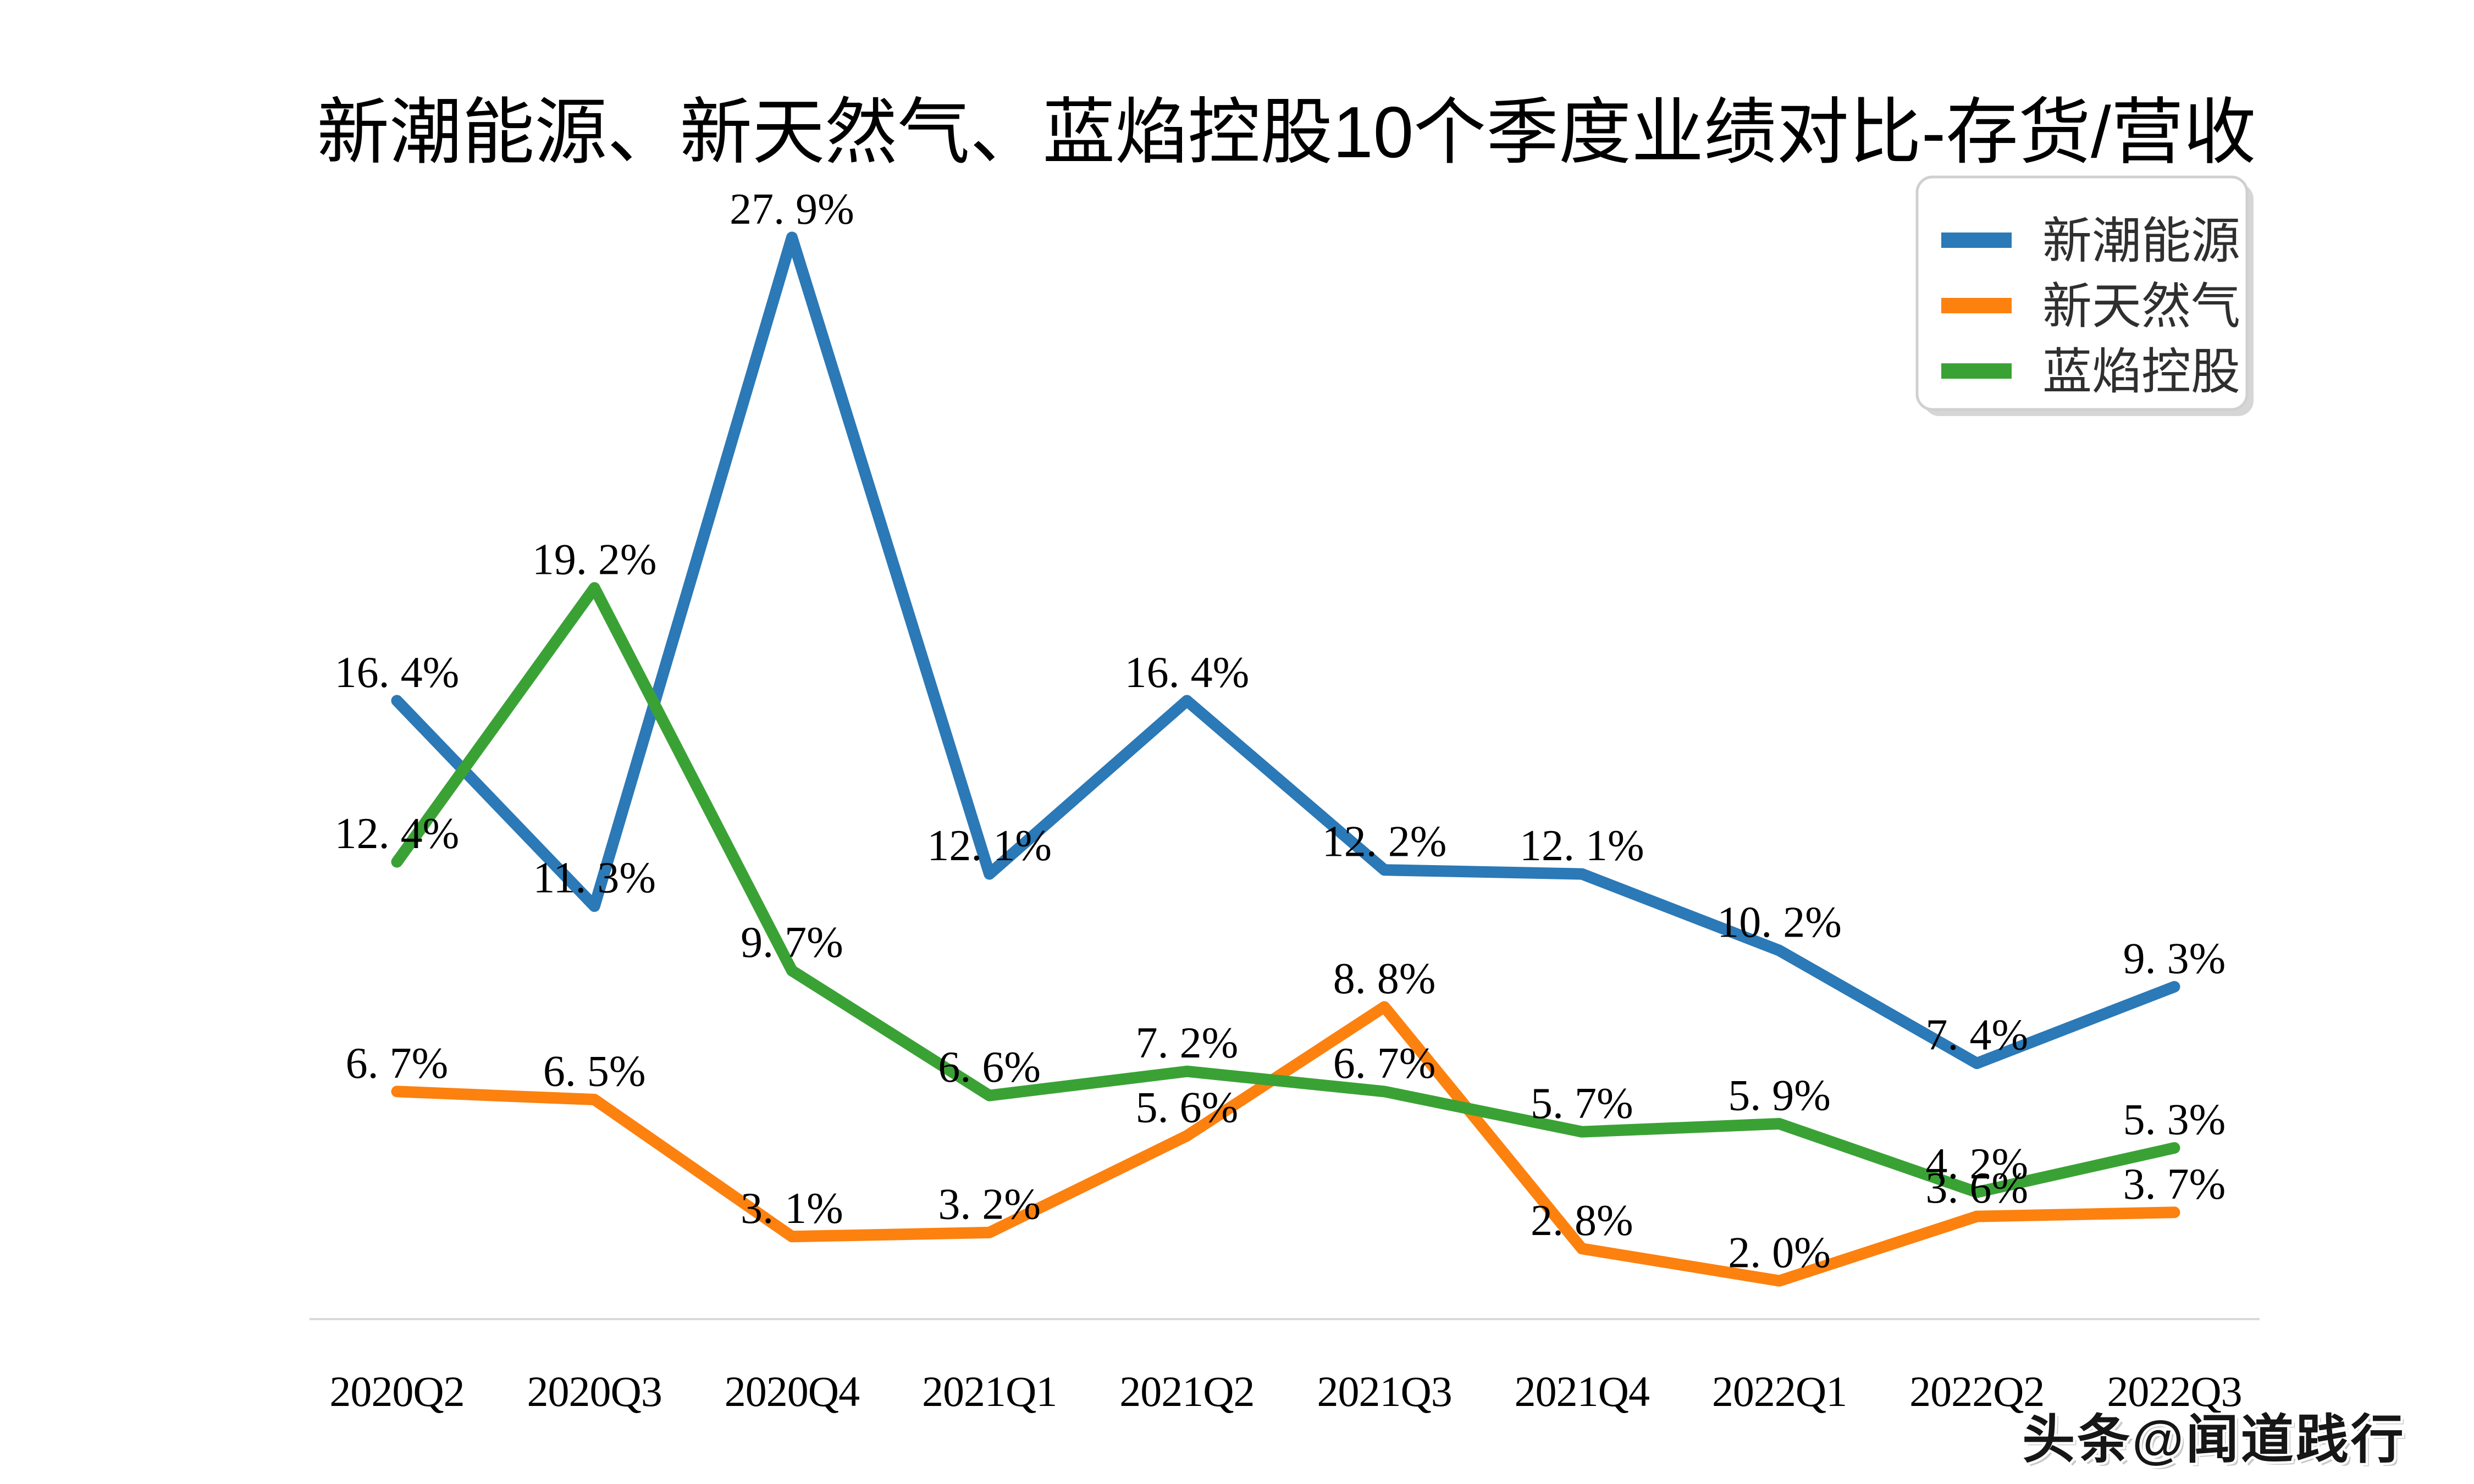 This screenshot has height=1484, width=2474. I want to click on value-label: 9. 7%, so click(792, 942).